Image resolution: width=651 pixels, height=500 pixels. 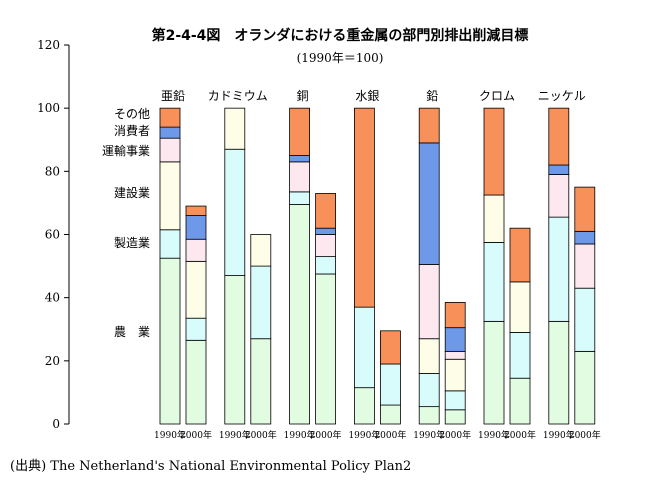 What do you see at coordinates (132, 114) in the screenshot?
I see `legend-label: その他` at bounding box center [132, 114].